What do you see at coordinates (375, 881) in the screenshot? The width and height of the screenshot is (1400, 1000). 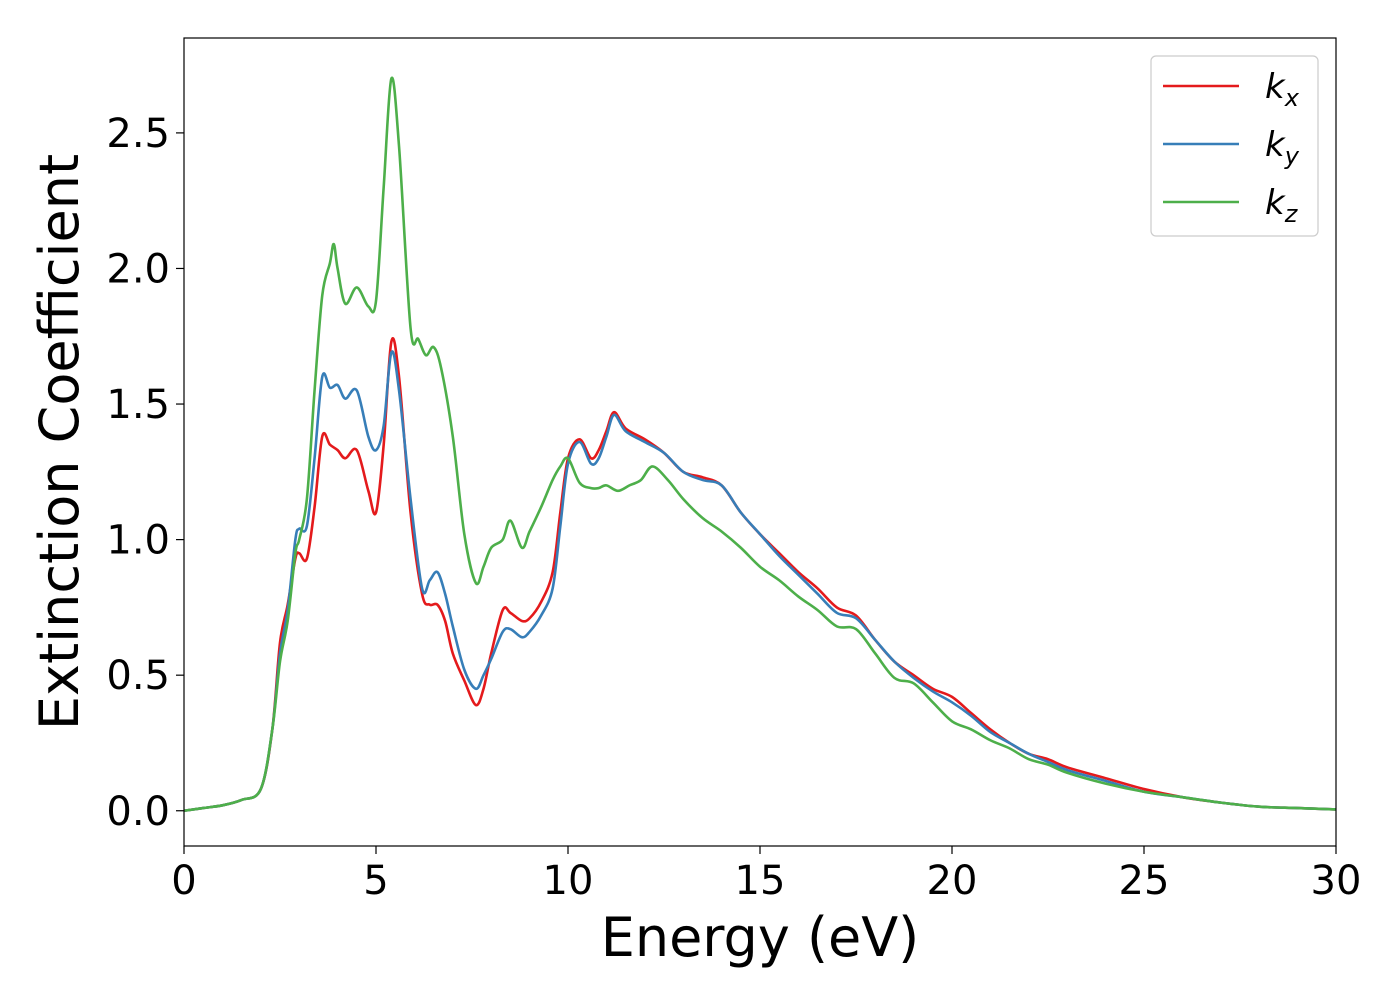 I see `x-tick-label: 5` at bounding box center [375, 881].